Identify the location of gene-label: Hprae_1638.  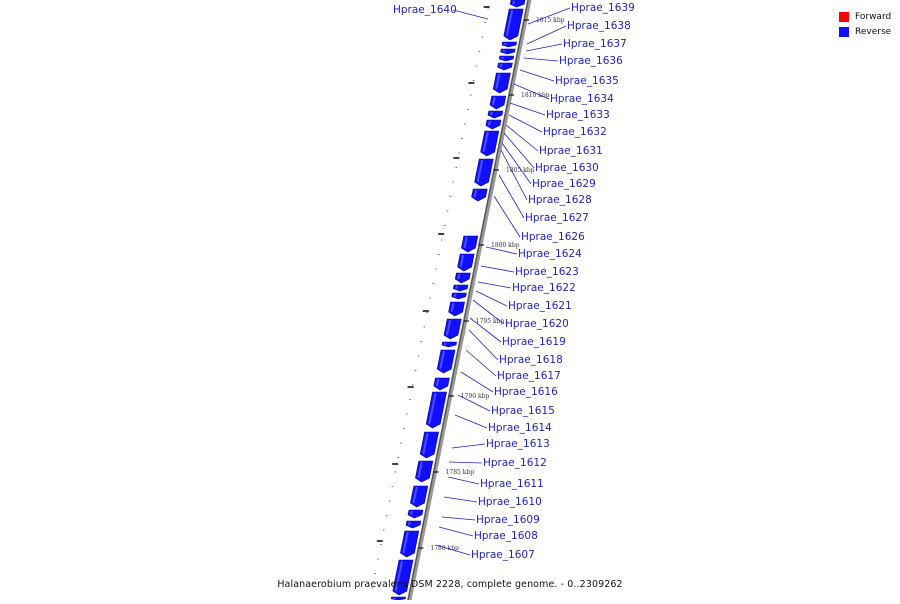
(599, 26).